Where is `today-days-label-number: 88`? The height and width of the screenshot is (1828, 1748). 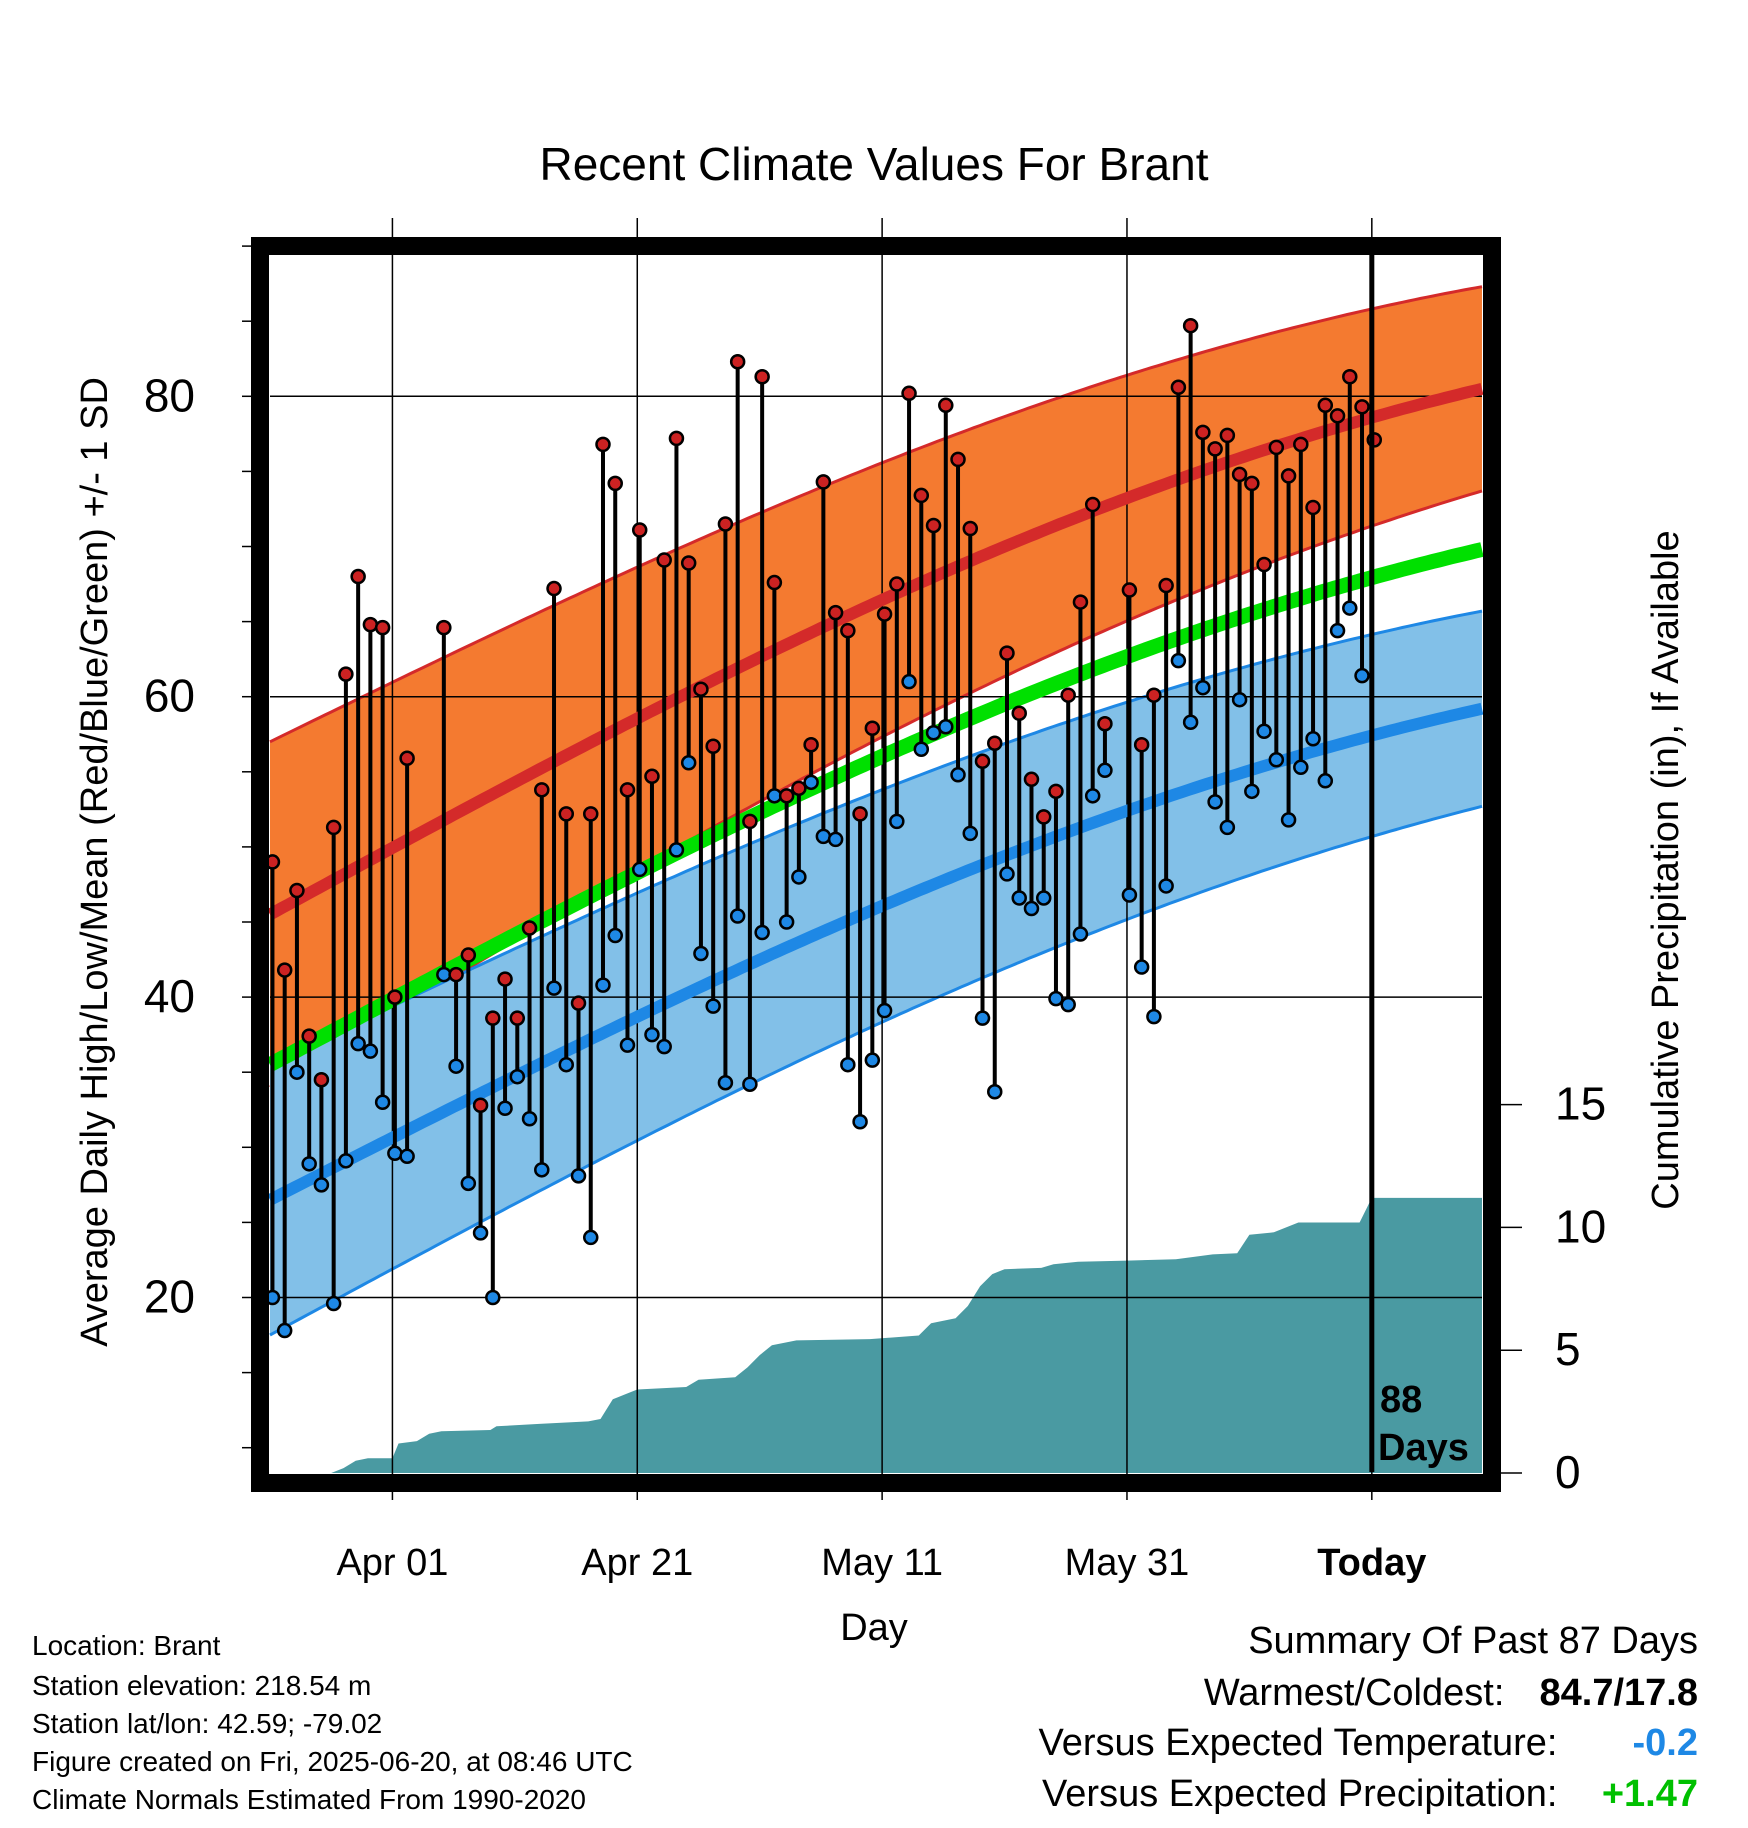
today-days-label-number: 88 is located at coordinates (1401, 1400).